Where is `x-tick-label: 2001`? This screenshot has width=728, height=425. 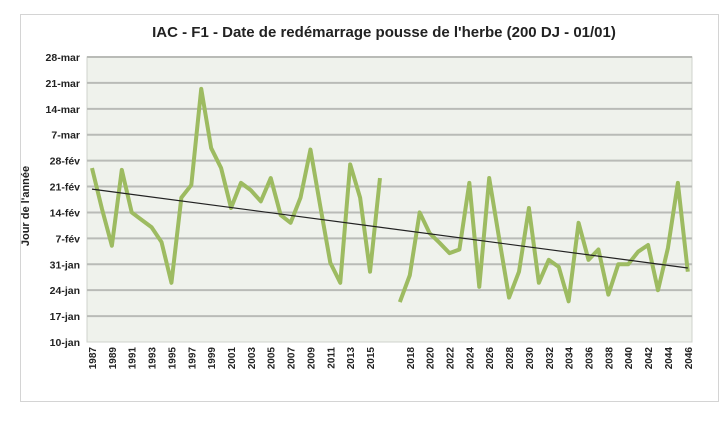
x-tick-label: 2001 is located at coordinates (232, 358).